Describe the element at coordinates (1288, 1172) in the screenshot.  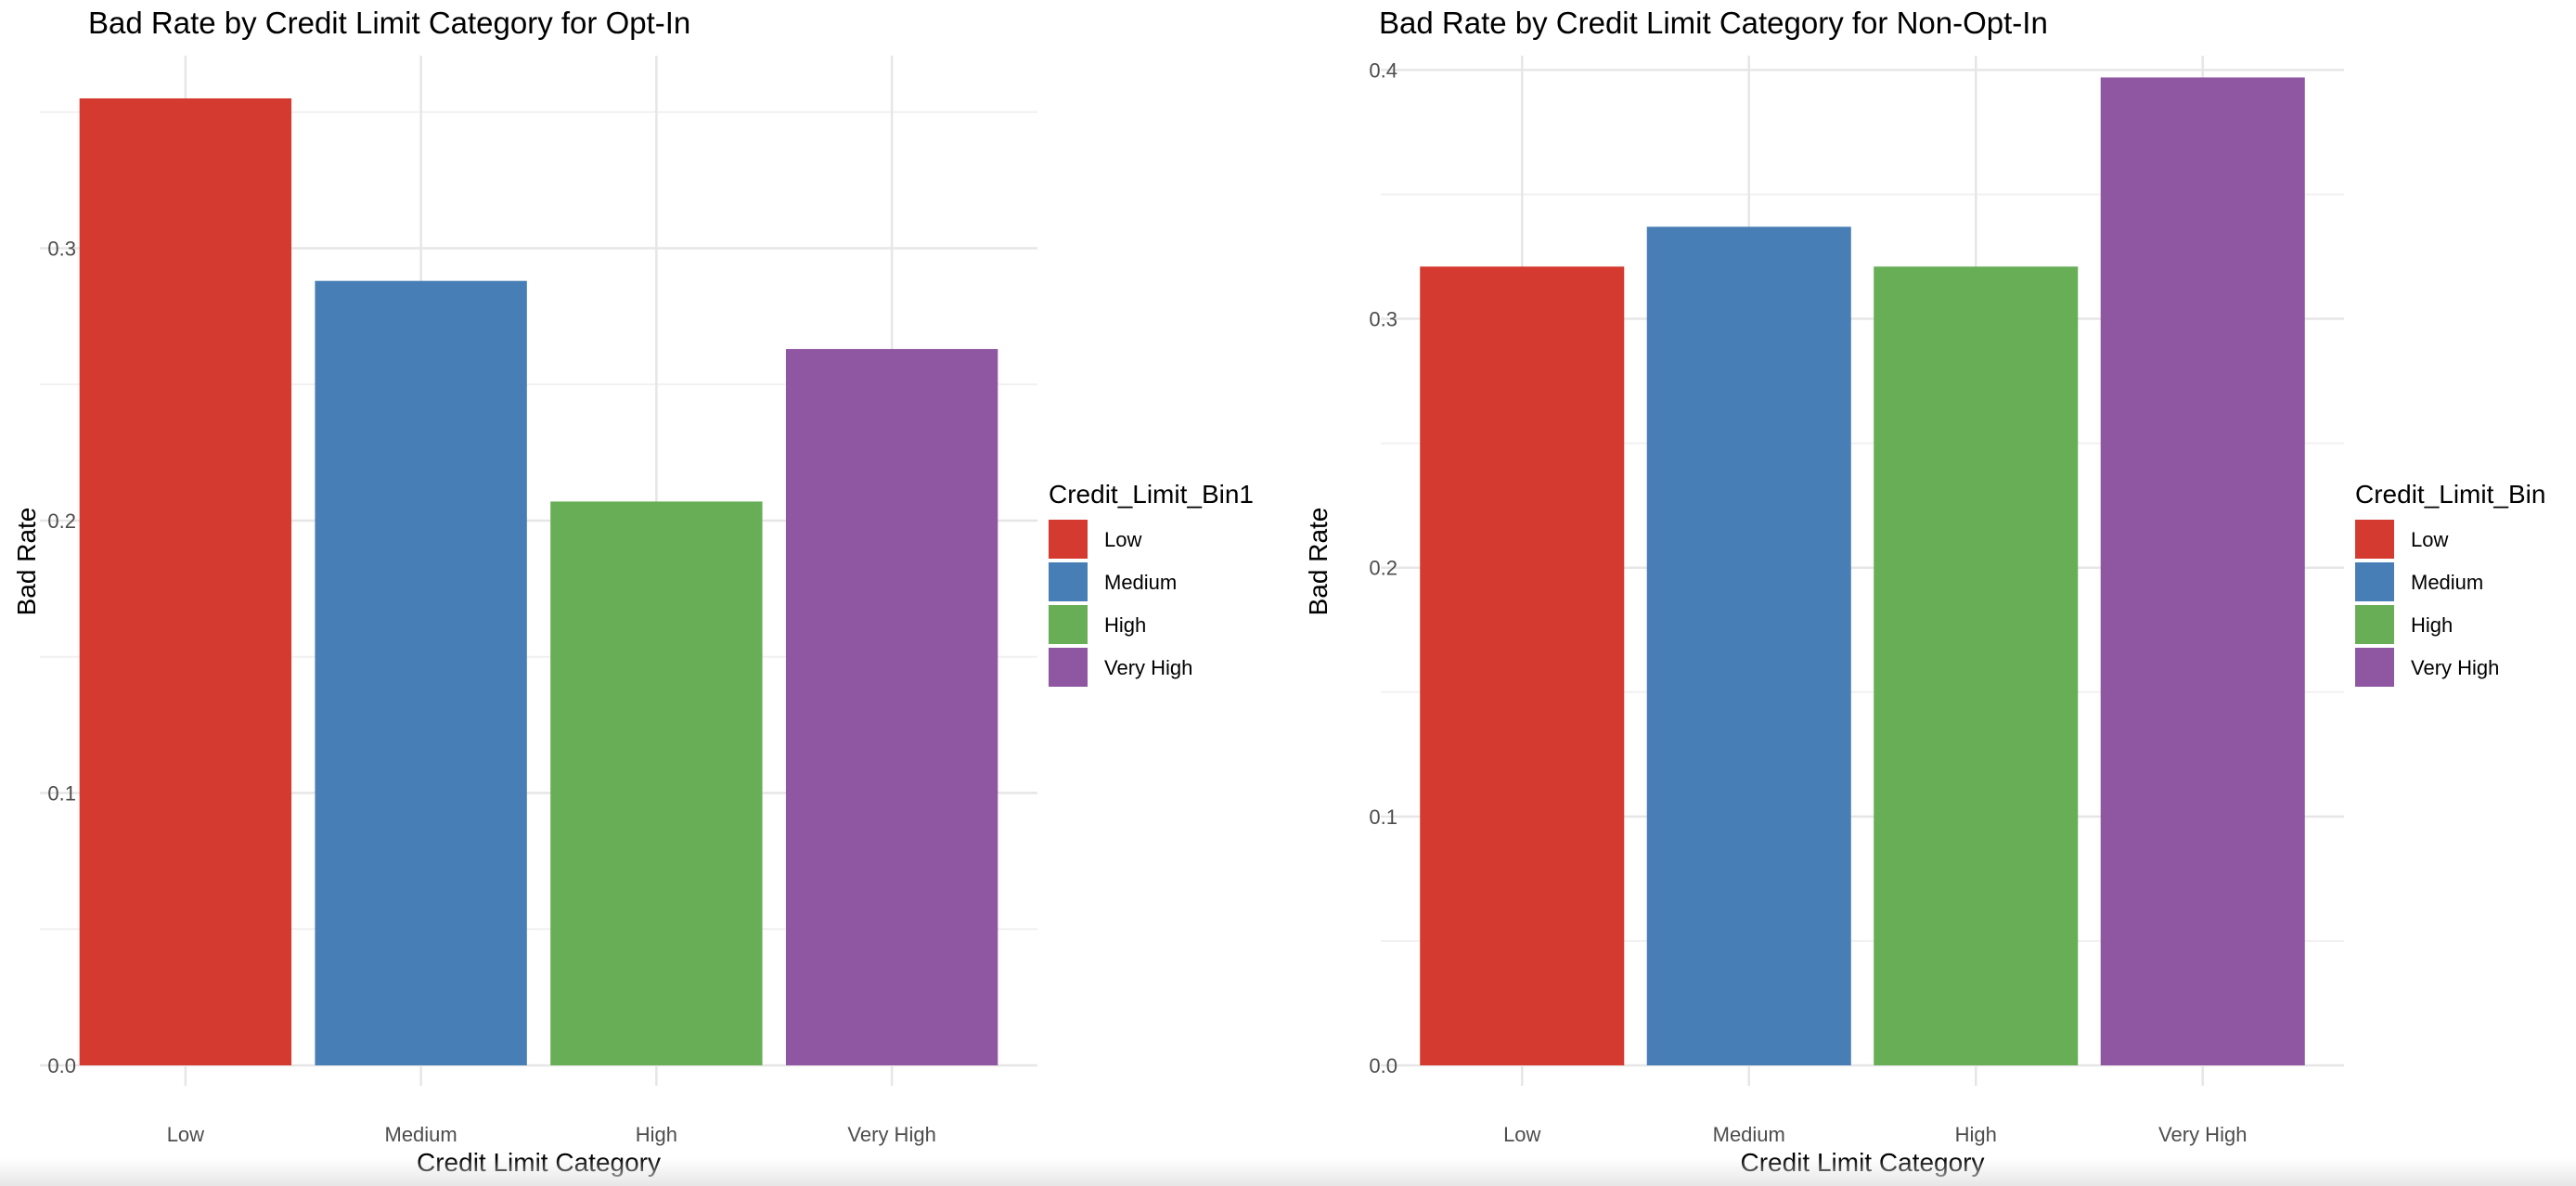
I see `bottom-shadow` at that location.